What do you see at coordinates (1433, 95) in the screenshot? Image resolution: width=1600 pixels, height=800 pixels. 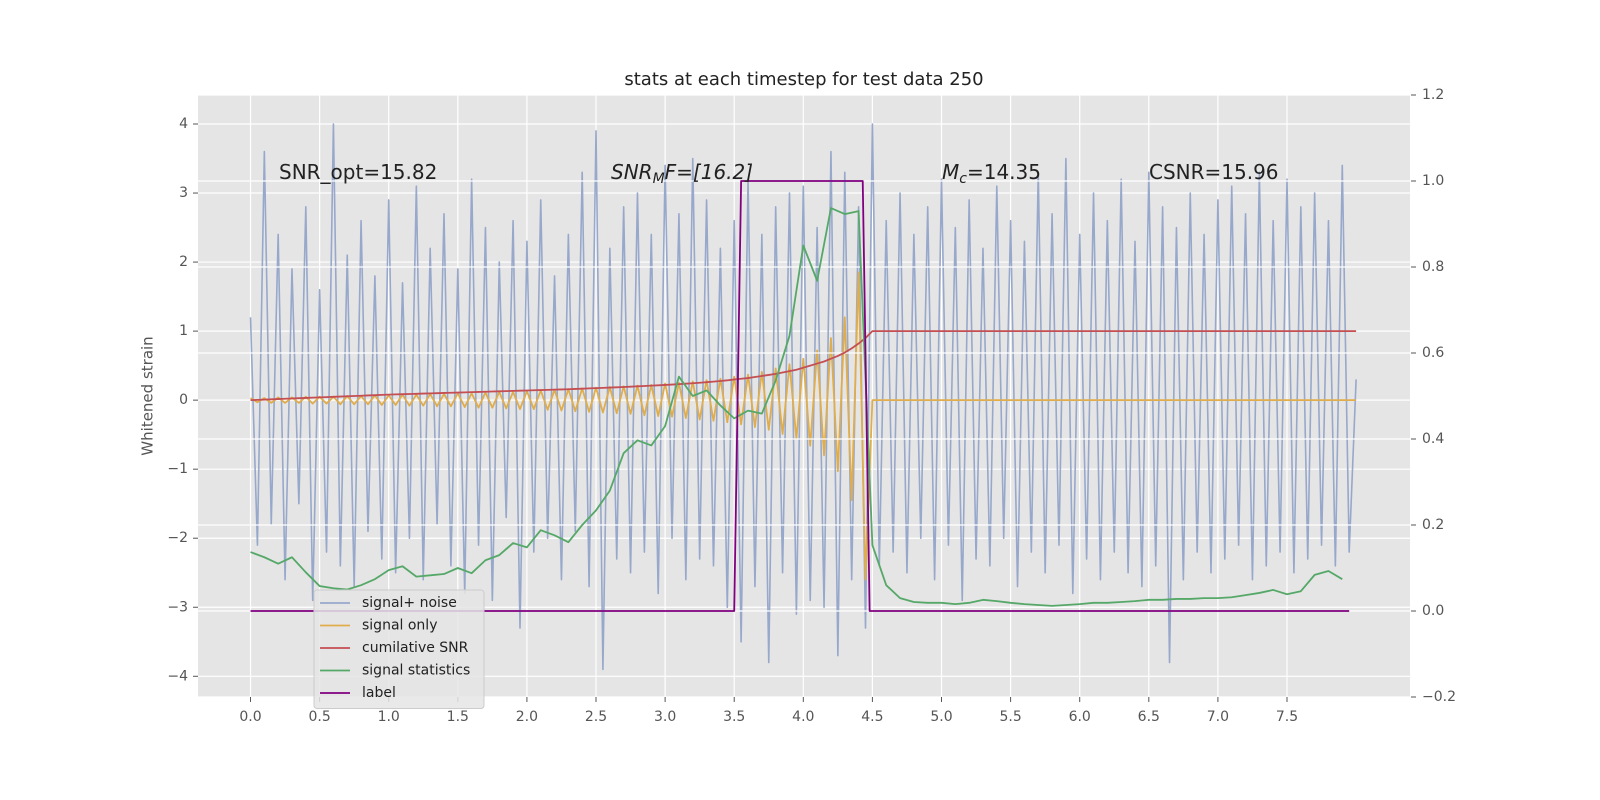 I see `y2-tick-label: 1.2` at bounding box center [1433, 95].